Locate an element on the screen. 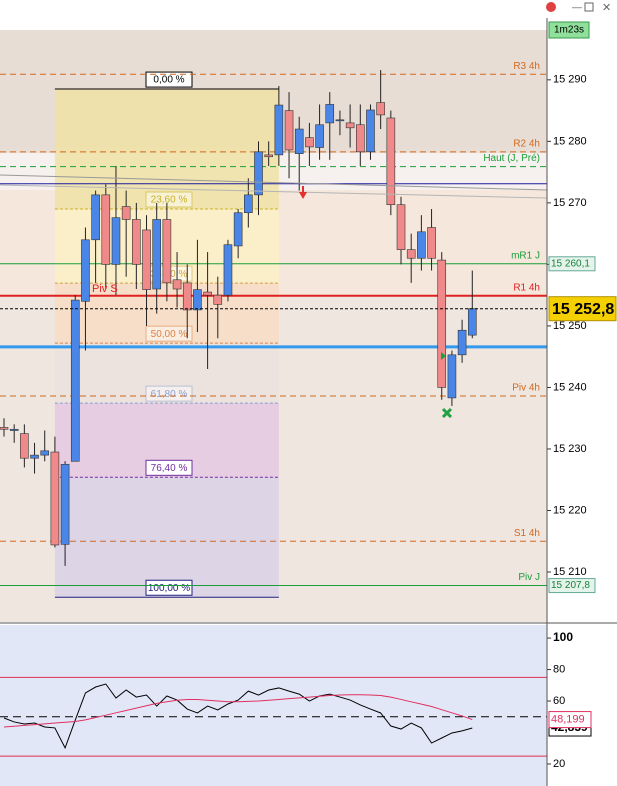  minimize: — is located at coordinates (577, 8).